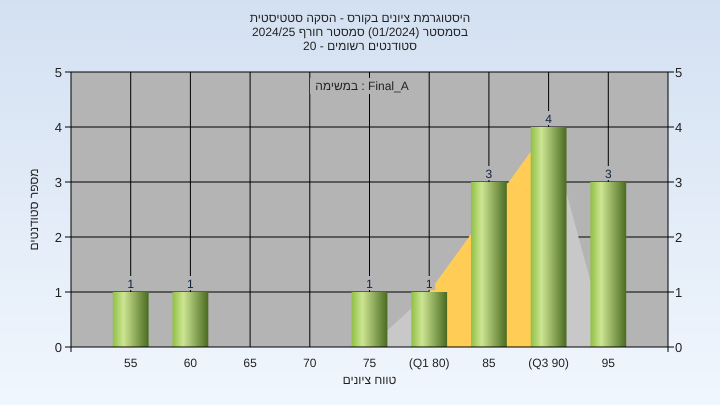  Describe the element at coordinates (131, 363) in the screenshot. I see `x-tick-label: 55` at that location.